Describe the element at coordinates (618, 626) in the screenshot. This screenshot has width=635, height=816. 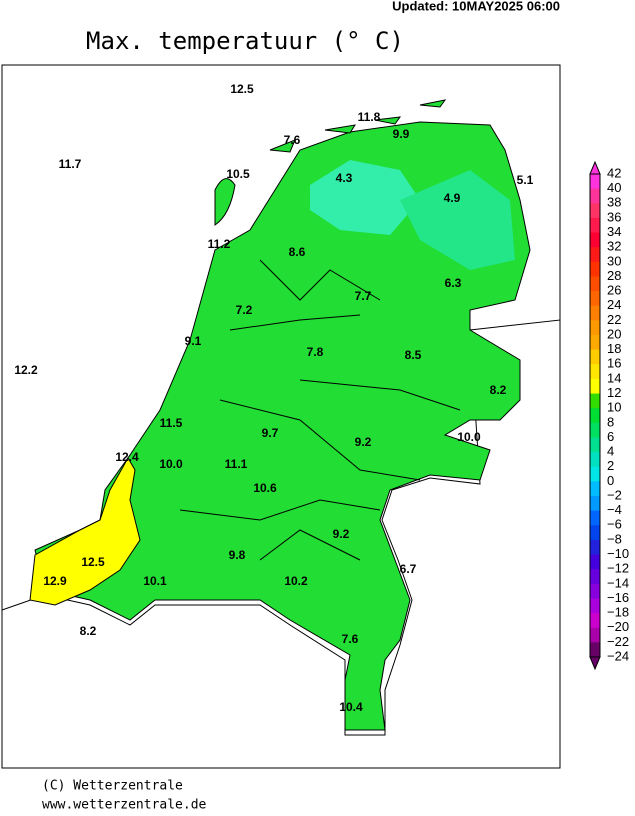
I see `colorbar-label: −20` at that location.